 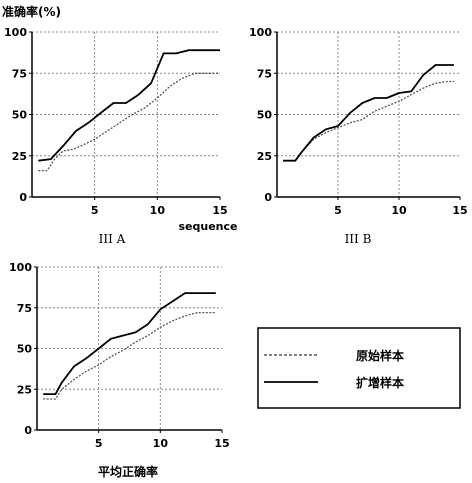 What do you see at coordinates (358, 239) in the screenshot?
I see `panel-caption: III B` at bounding box center [358, 239].